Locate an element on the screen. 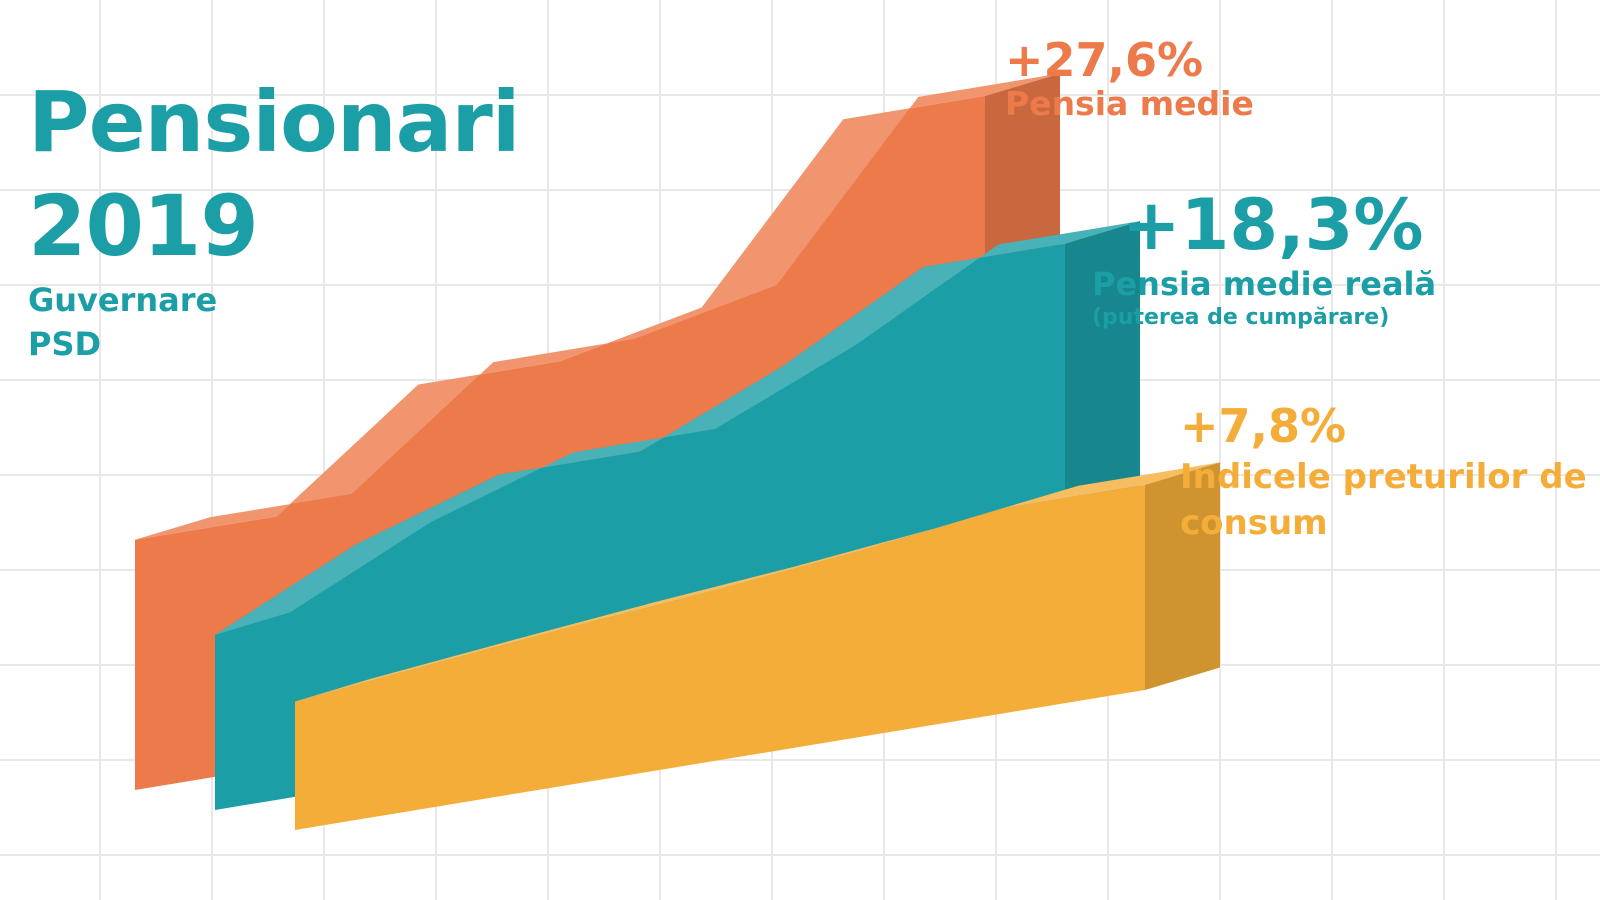 The image size is (1600, 900). series-label-pensia-medie: +27,6% Pensia medie is located at coordinates (1129, 78).